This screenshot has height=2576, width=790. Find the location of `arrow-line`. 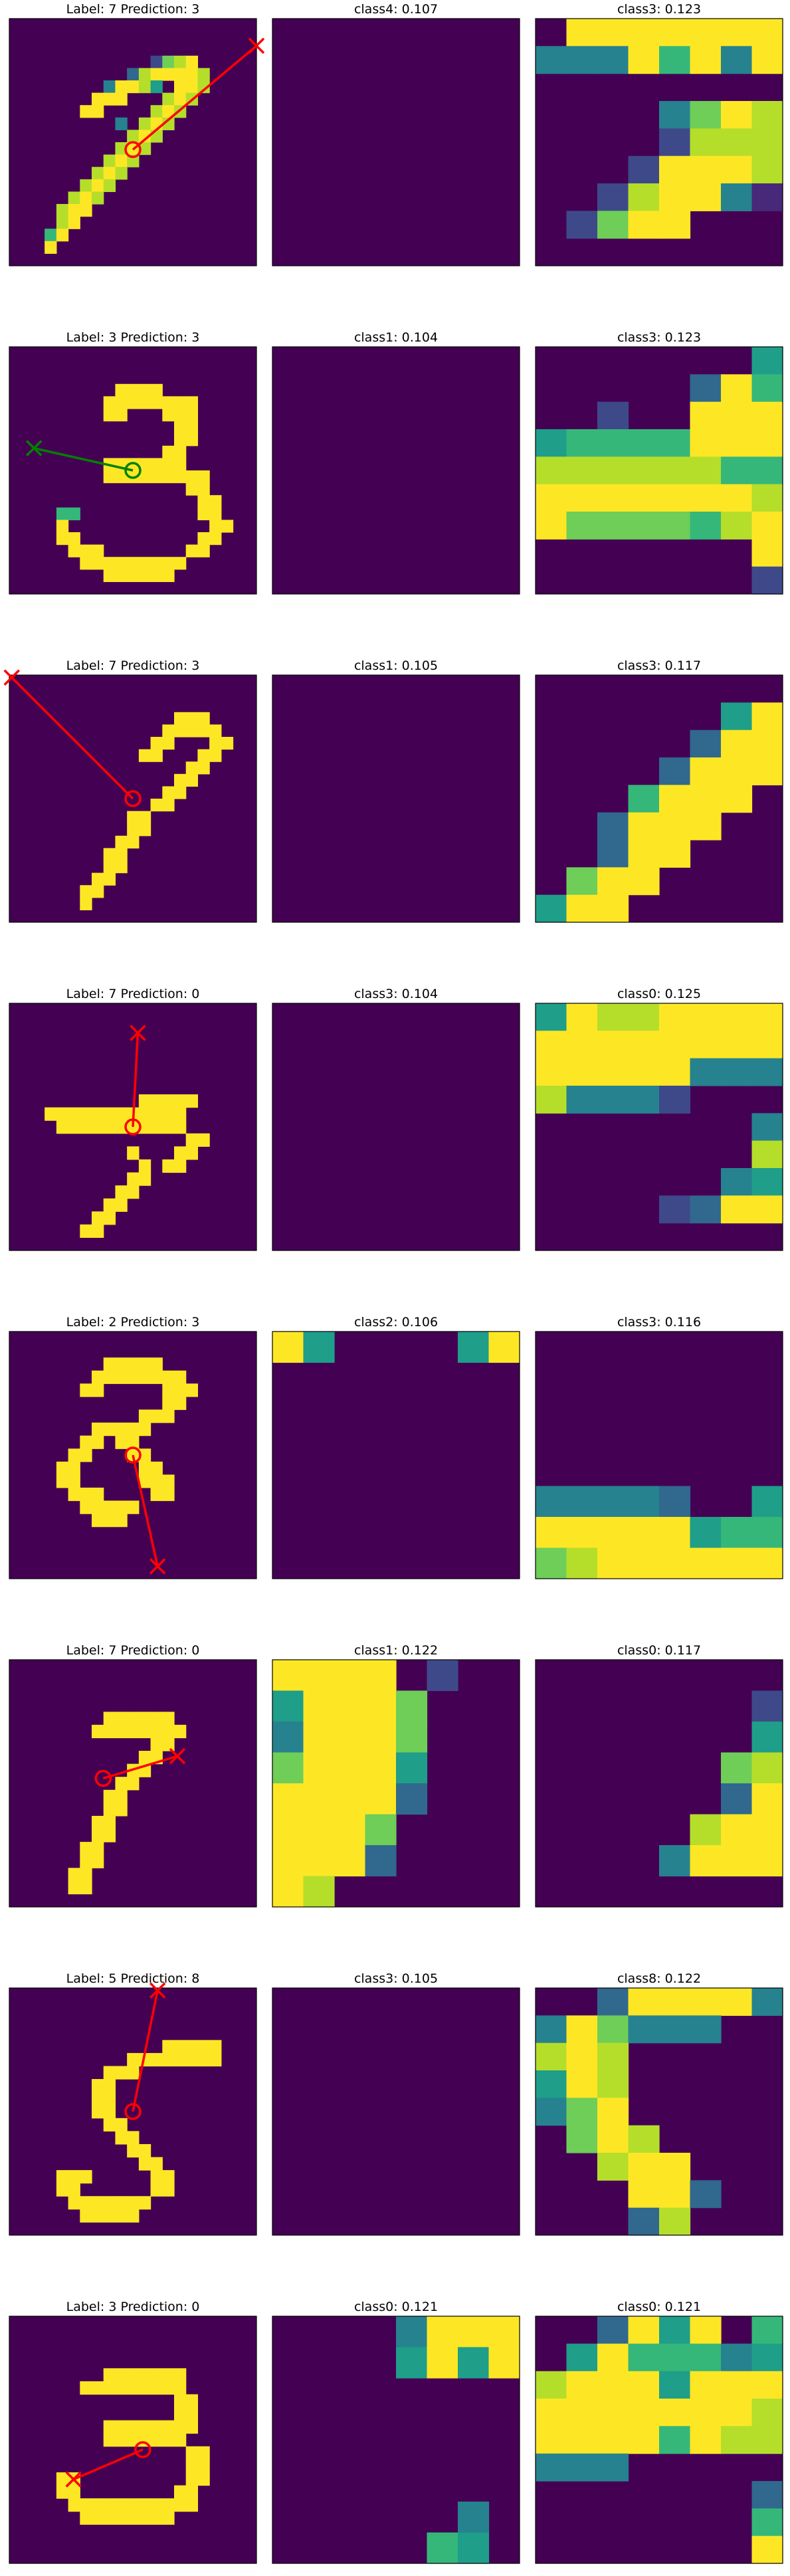

arrow-line is located at coordinates (140, 1768).